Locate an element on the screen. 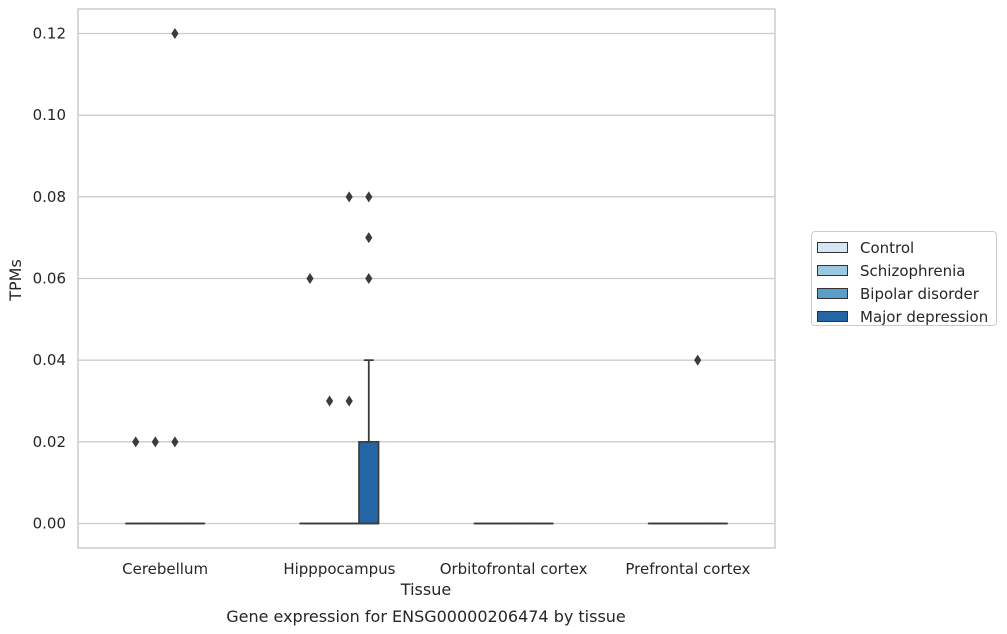 The image size is (1007, 634). y-tick-label: 0.06 is located at coordinates (49, 279).